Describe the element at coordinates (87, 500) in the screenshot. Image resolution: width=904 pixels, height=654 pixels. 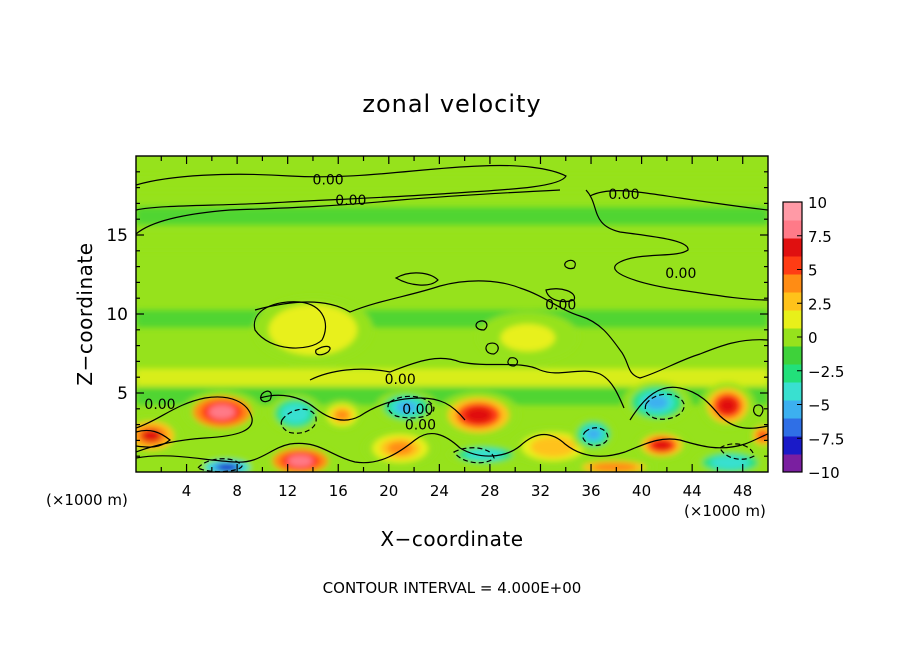
I see `x-unit-left: (×1000 m)` at that location.